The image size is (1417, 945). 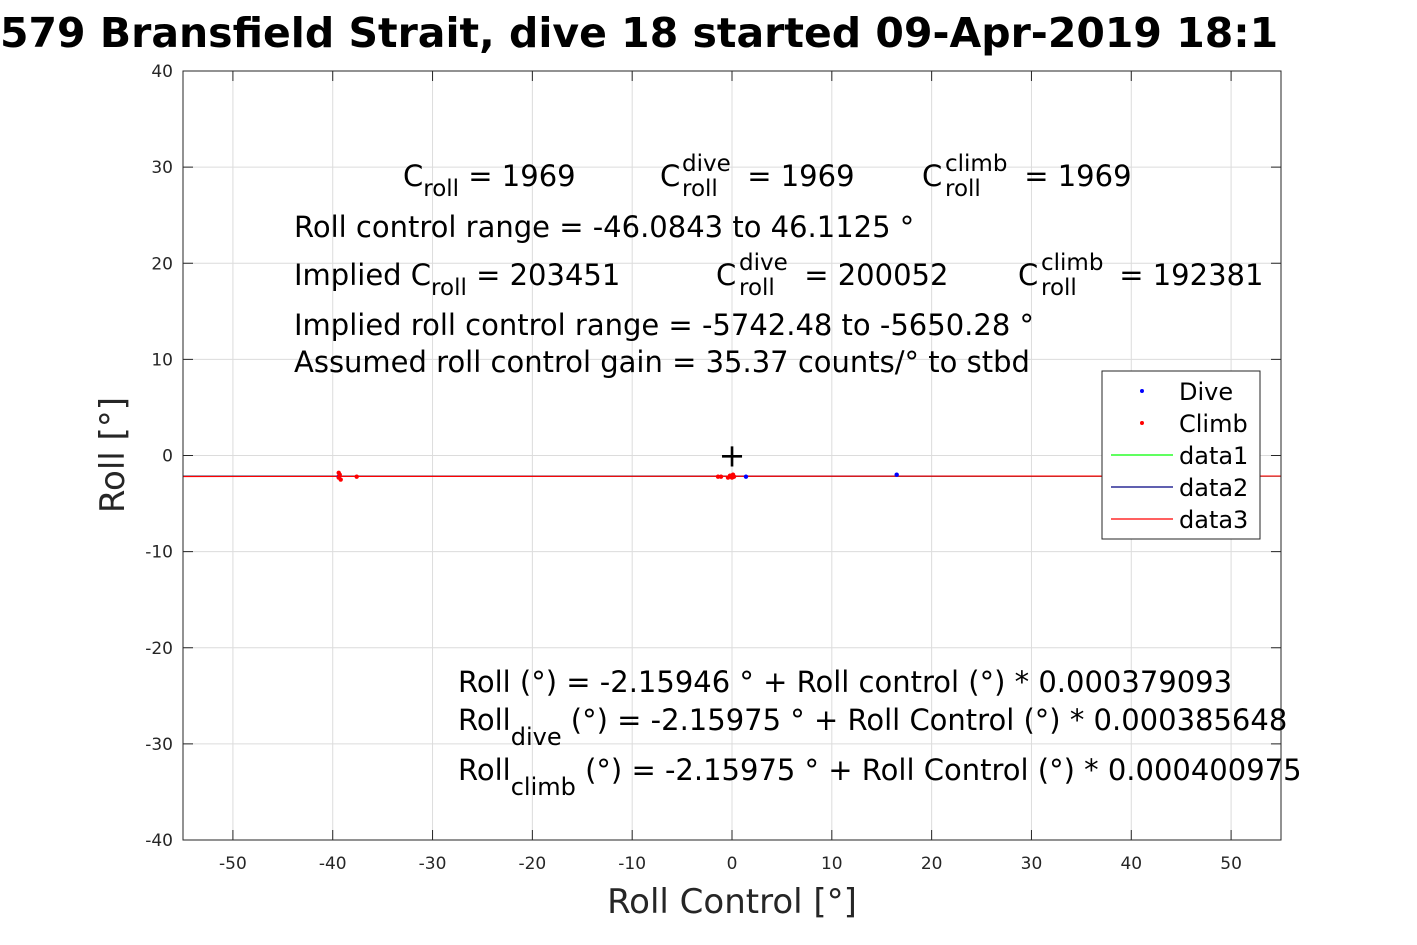 I want to click on y-tick-label: -40, so click(x=159, y=841).